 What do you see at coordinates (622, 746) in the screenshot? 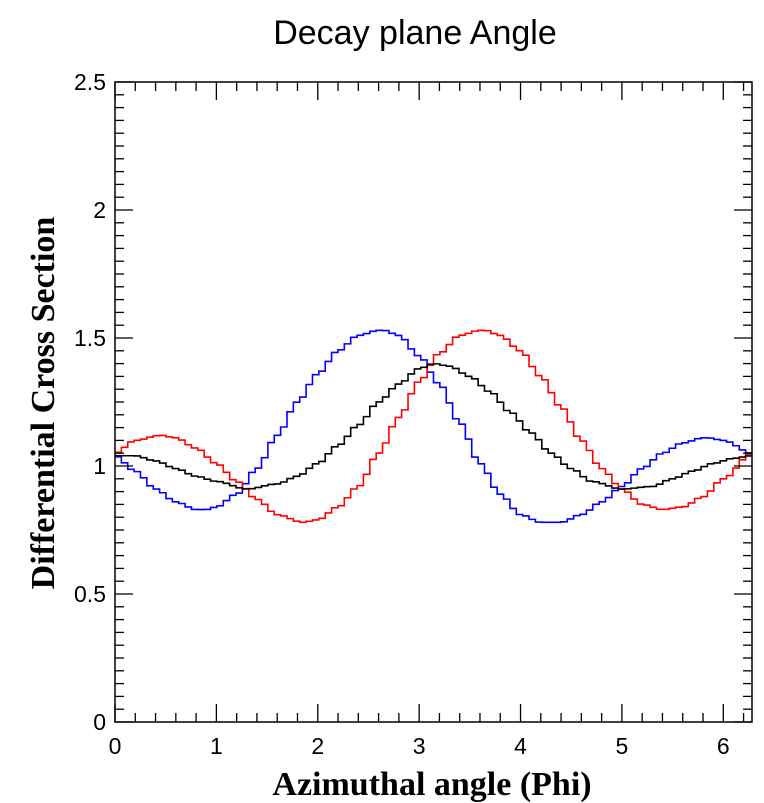
I see `x-tick-label: 5` at bounding box center [622, 746].